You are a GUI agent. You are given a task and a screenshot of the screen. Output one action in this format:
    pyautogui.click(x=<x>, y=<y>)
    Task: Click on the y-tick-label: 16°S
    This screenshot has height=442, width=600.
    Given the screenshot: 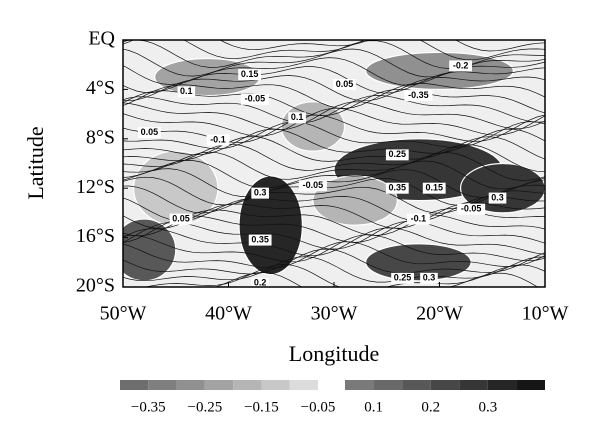 What is the action you would take?
    pyautogui.click(x=95, y=236)
    